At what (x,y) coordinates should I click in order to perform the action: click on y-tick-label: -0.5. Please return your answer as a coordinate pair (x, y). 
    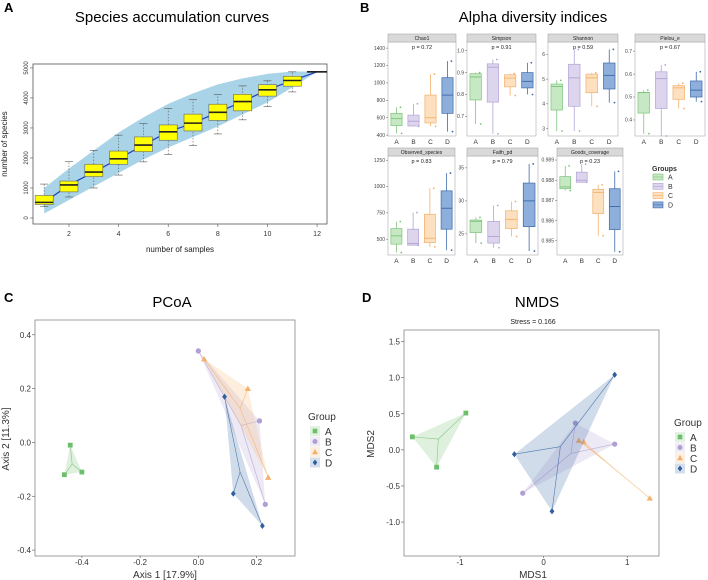
    Looking at the image, I should click on (393, 486).